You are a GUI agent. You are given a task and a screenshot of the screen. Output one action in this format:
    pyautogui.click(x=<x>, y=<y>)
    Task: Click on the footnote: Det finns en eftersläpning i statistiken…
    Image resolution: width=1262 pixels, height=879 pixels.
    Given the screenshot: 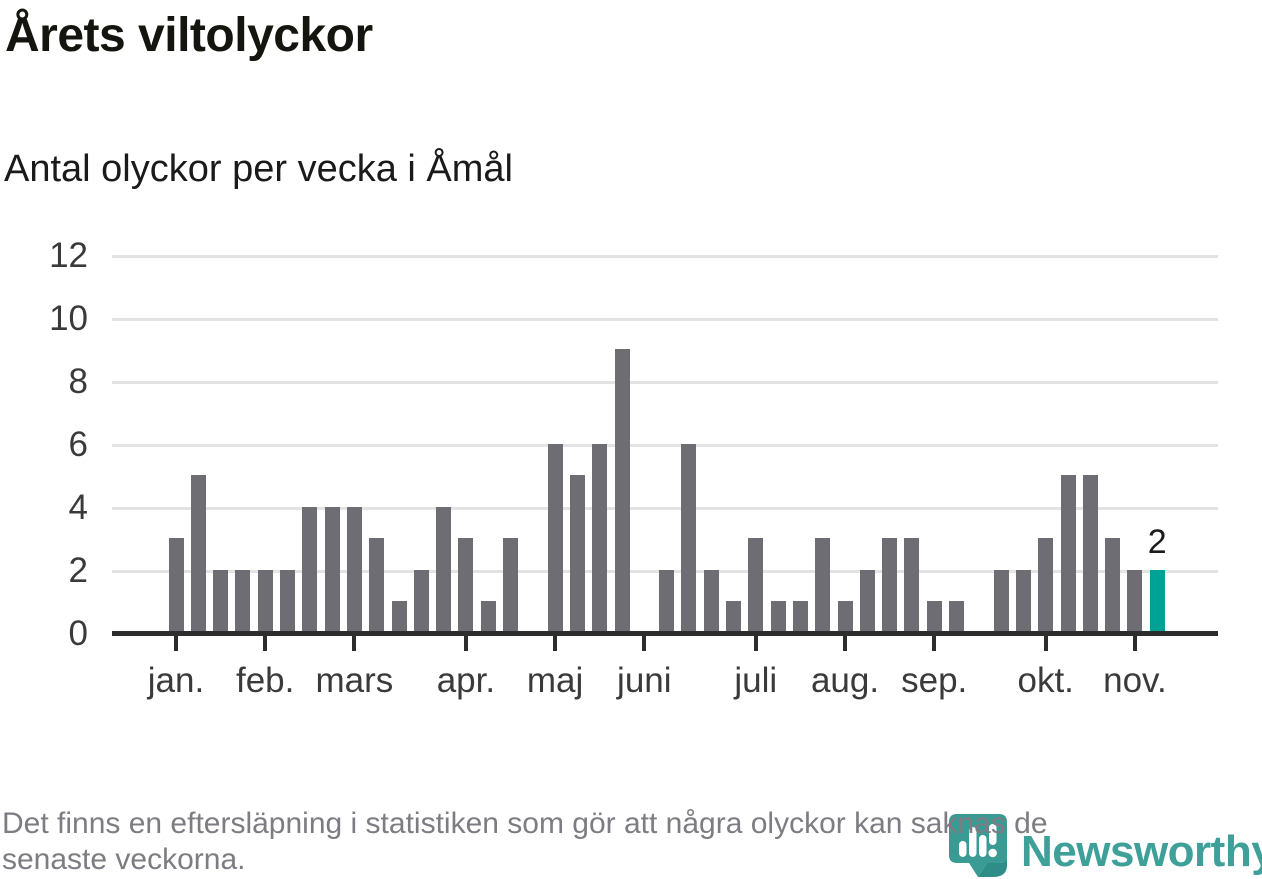 What is the action you would take?
    pyautogui.click(x=525, y=842)
    